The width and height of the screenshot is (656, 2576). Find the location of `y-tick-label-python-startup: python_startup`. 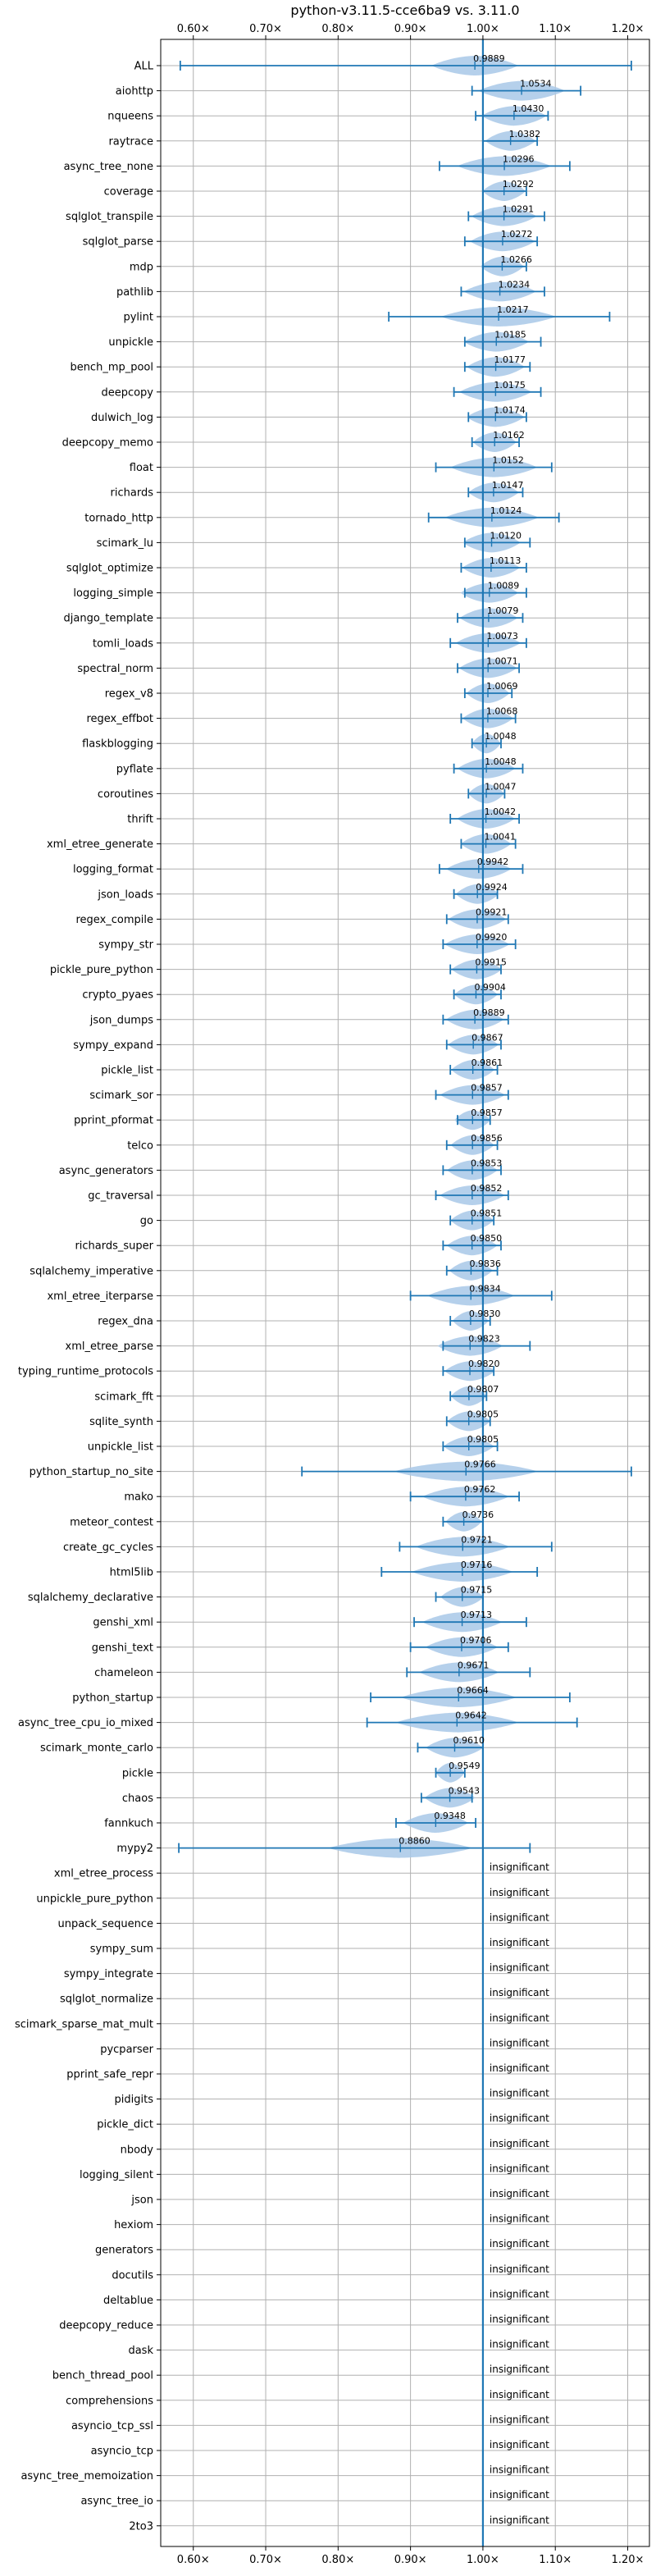

y-tick-label-python-startup: python_startup is located at coordinates (112, 1699).